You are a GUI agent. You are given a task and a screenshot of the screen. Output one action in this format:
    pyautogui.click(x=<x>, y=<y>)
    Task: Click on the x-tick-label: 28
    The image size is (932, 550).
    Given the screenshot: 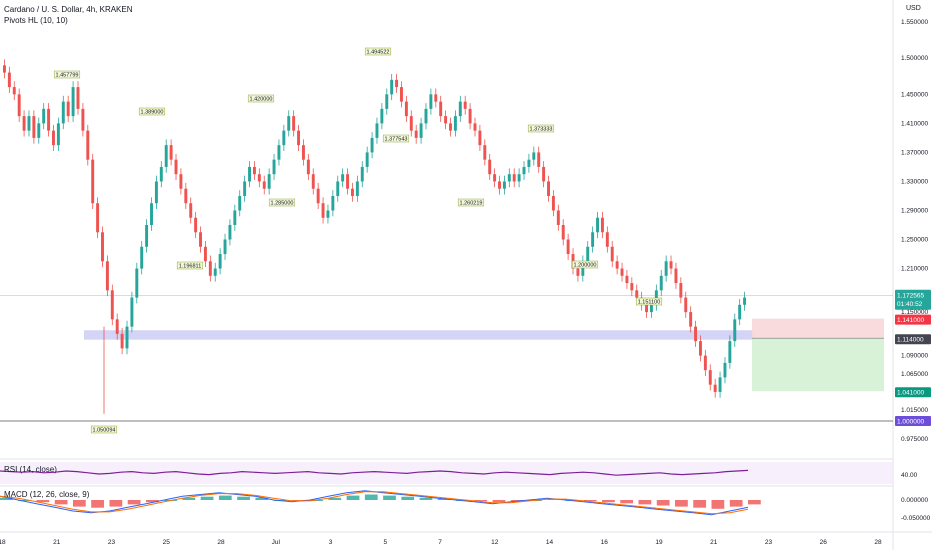 What is the action you would take?
    pyautogui.click(x=878, y=542)
    